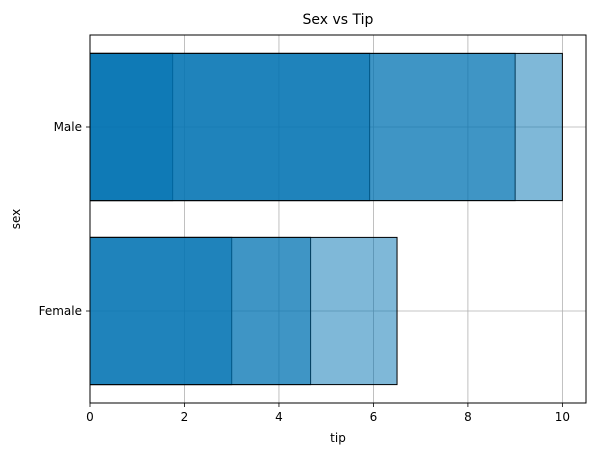  Describe the element at coordinates (468, 417) in the screenshot. I see `x-tick-label: 8` at that location.